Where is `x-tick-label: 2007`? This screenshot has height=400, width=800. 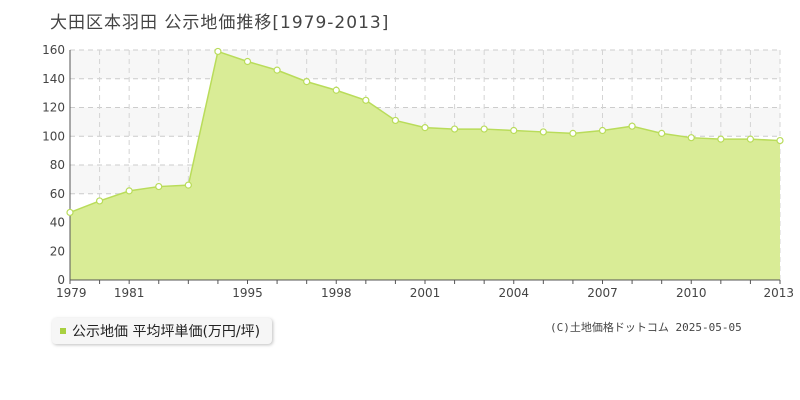 x-tick-label: 2007 is located at coordinates (602, 293).